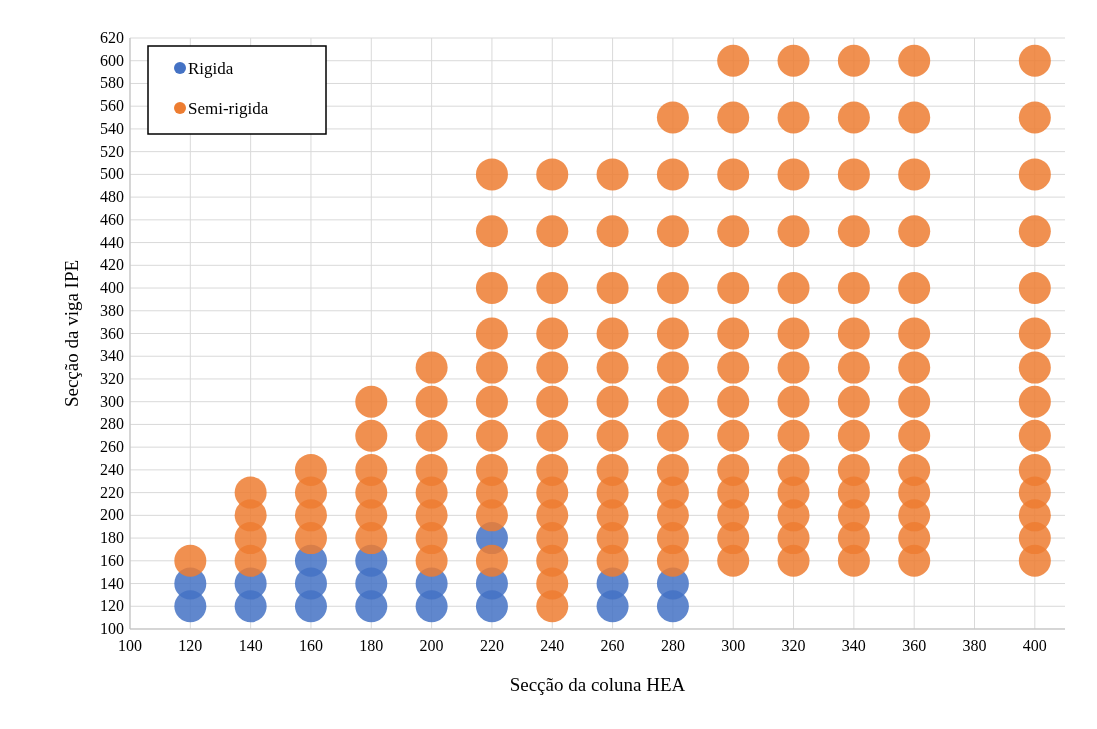 The height and width of the screenshot is (729, 1097). I want to click on x-tick-label: 200, so click(431, 645).